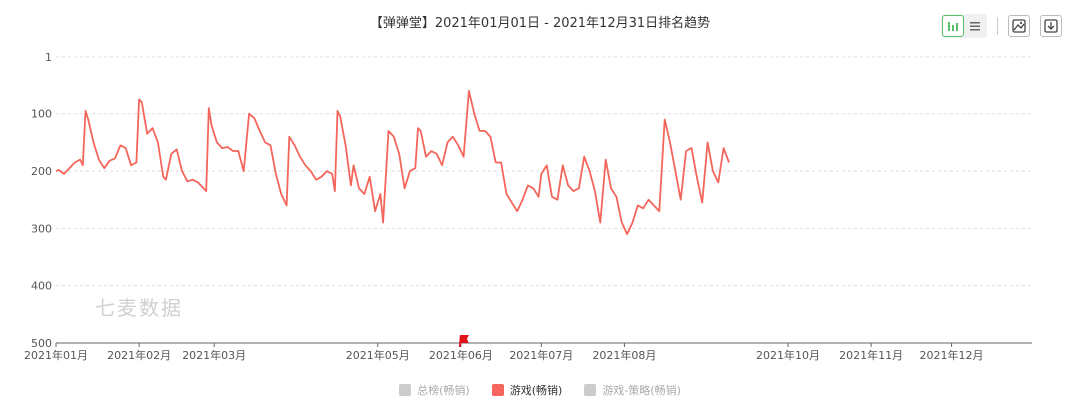  What do you see at coordinates (641, 390) in the screenshot?
I see `legend-label: 游戏-策略(畅销)` at bounding box center [641, 390].